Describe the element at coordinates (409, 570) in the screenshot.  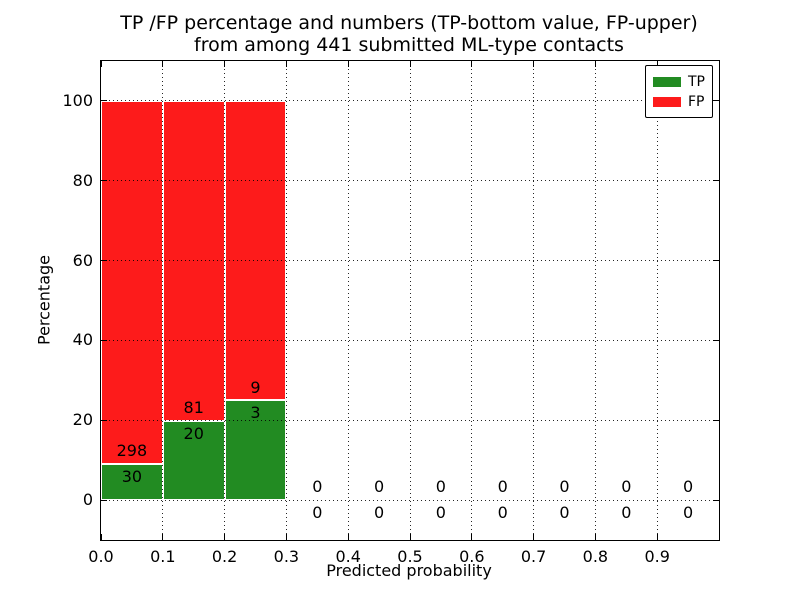
I see `x-axis-label: Predicted probability` at that location.